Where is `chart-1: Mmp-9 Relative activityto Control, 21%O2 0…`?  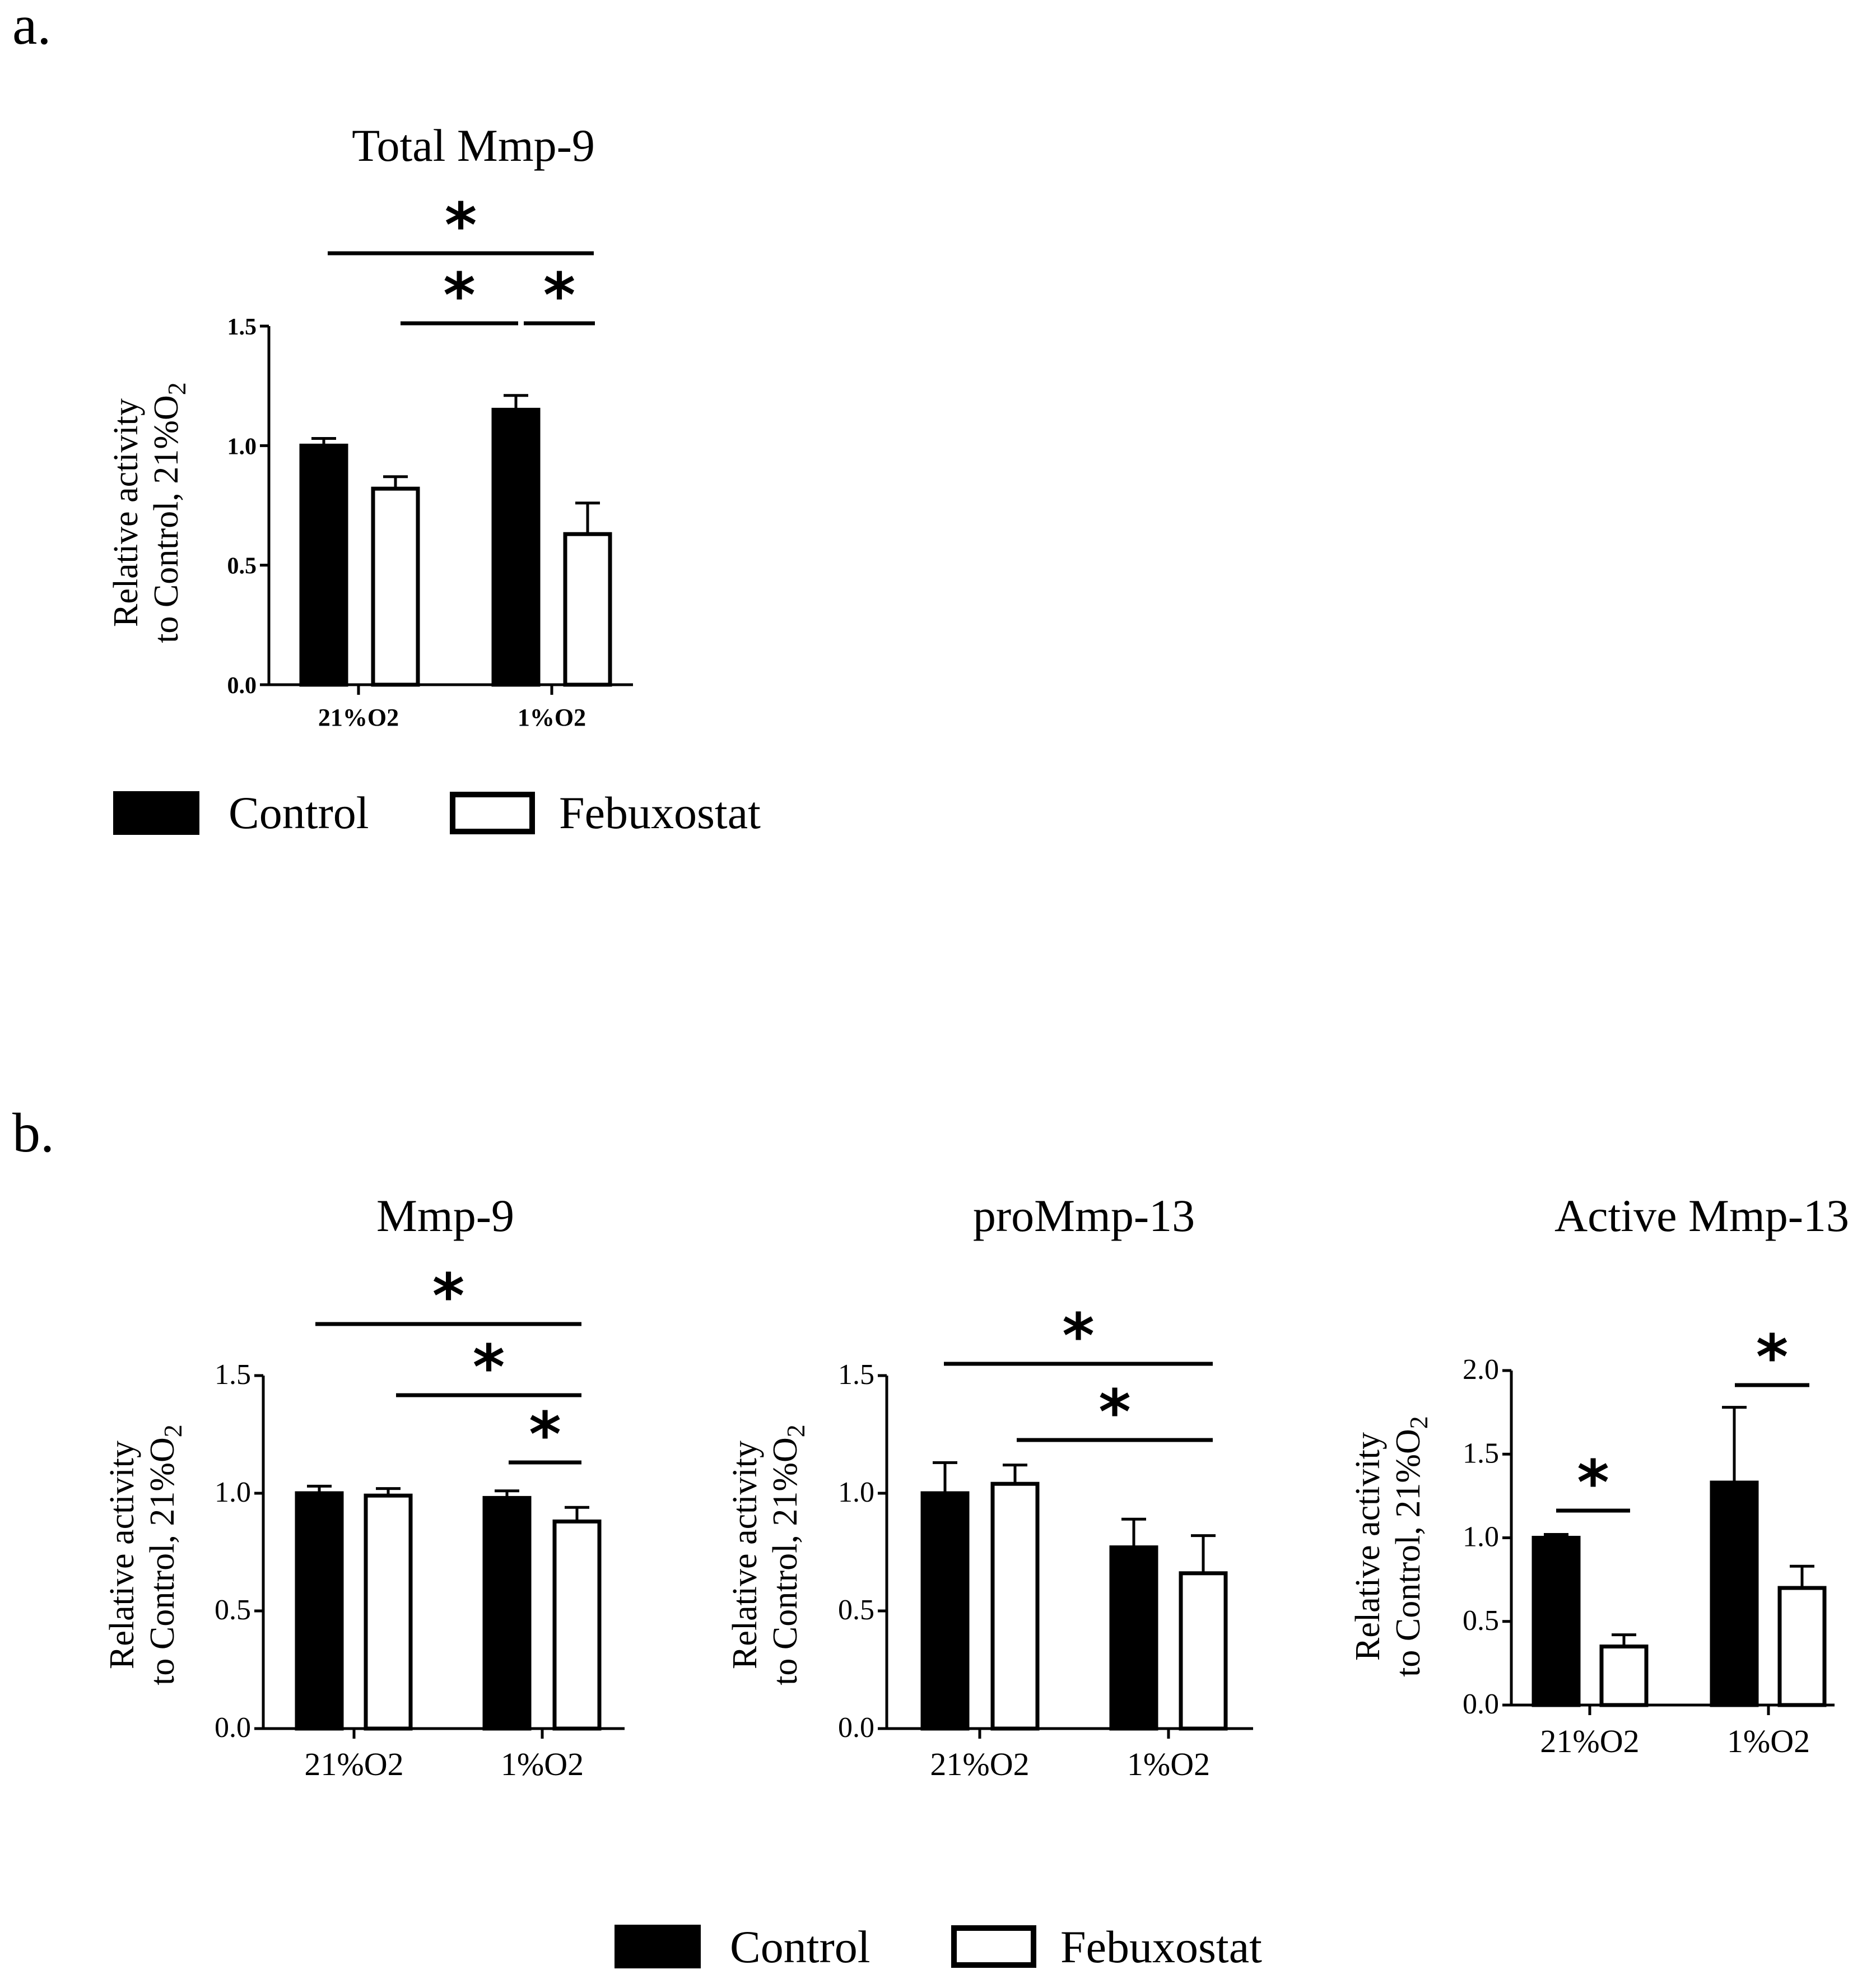
chart-1: Mmp-9 Relative activityto Control, 21%O2 0… is located at coordinates (364, 1486).